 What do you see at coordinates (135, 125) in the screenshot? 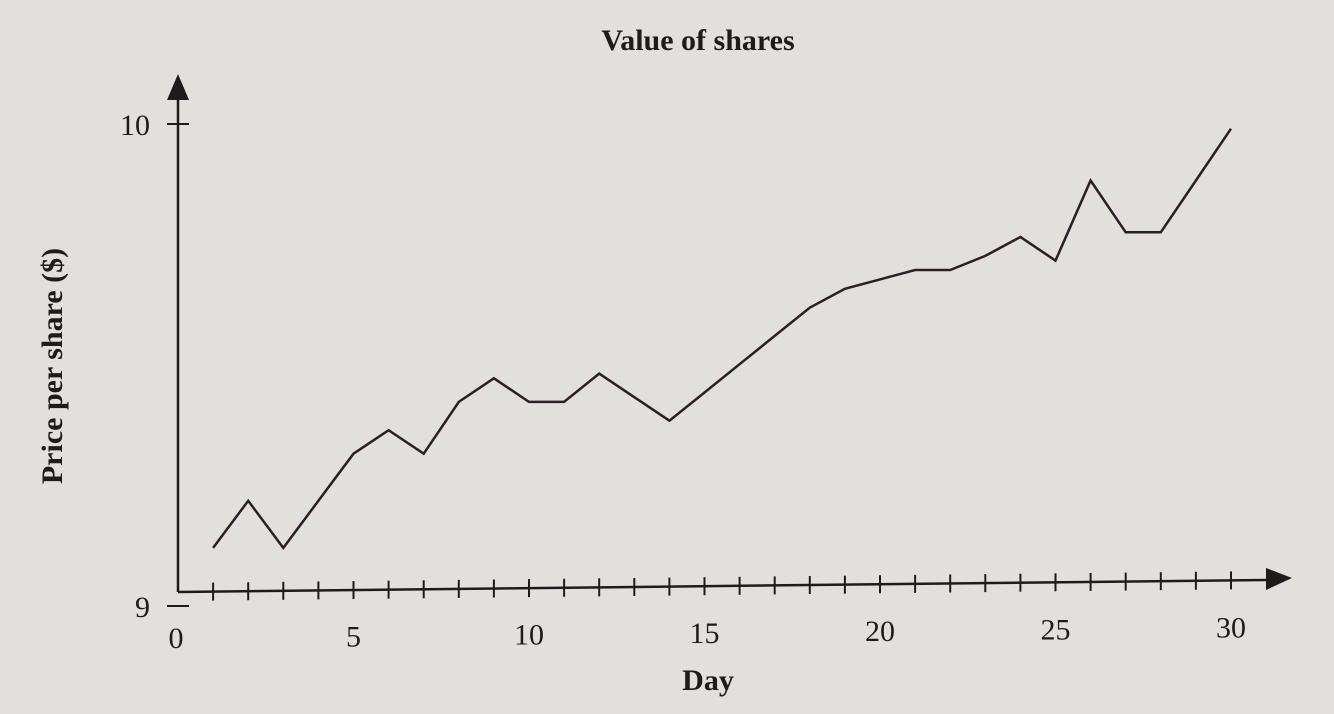
I see `y-tick-label: 10` at bounding box center [135, 125].